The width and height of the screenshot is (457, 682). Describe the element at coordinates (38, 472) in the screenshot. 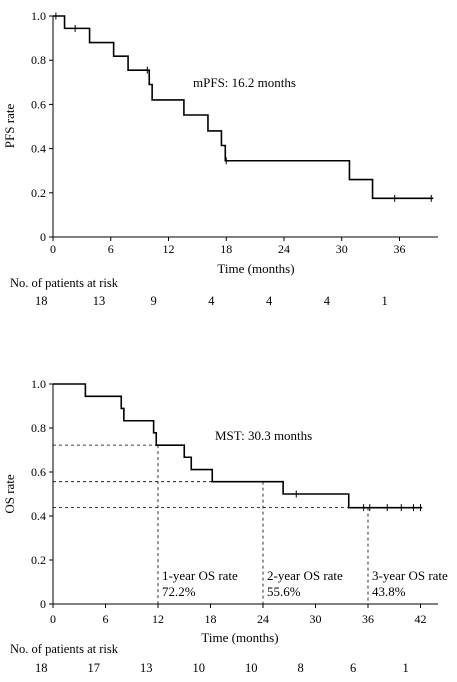

I see `os-y-tick-label: 0.6` at that location.